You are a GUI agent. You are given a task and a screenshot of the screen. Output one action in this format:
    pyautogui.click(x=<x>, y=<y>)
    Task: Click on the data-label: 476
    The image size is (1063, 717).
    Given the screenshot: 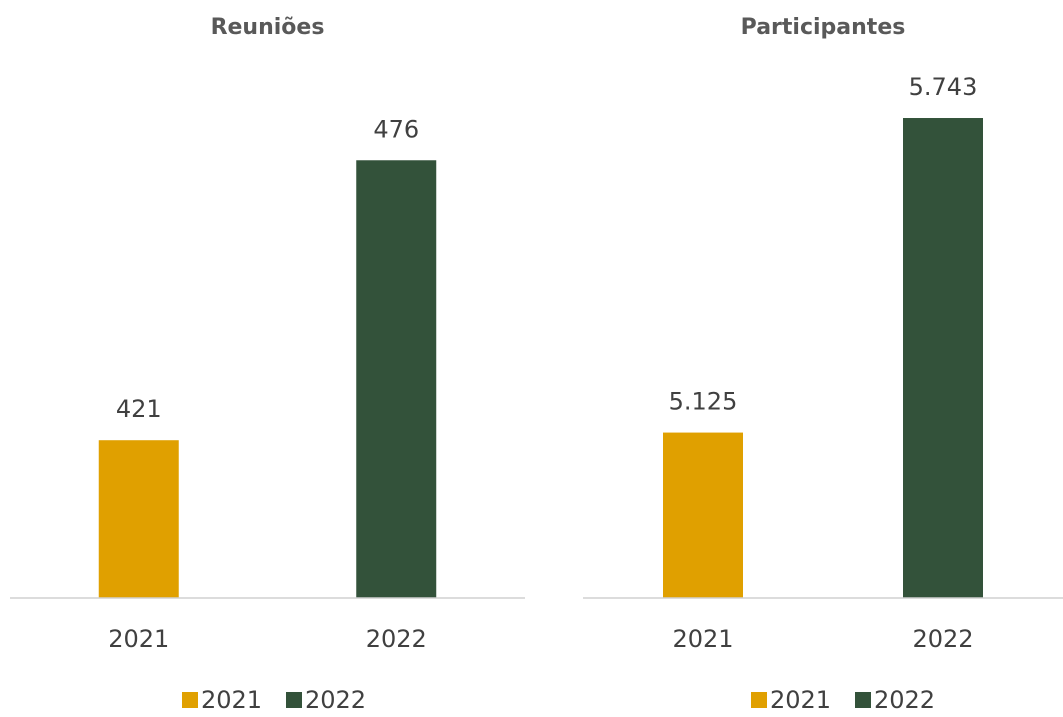 What is the action you would take?
    pyautogui.click(x=396, y=129)
    